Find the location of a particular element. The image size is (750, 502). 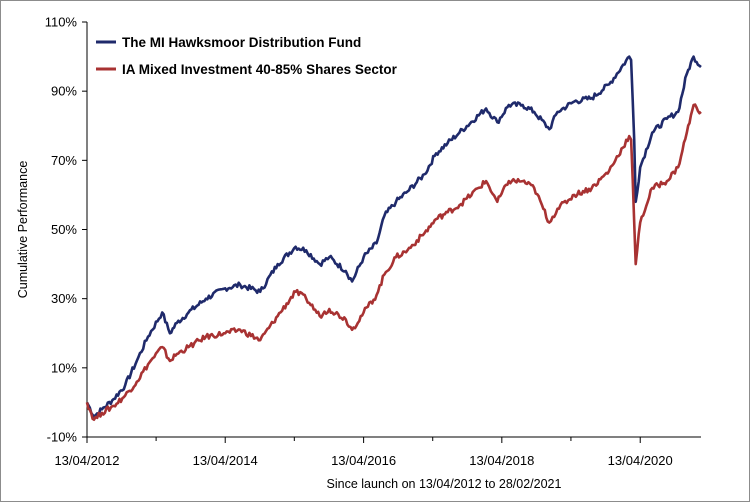

x-tick-label: 13/04/2014 is located at coordinates (225, 460).